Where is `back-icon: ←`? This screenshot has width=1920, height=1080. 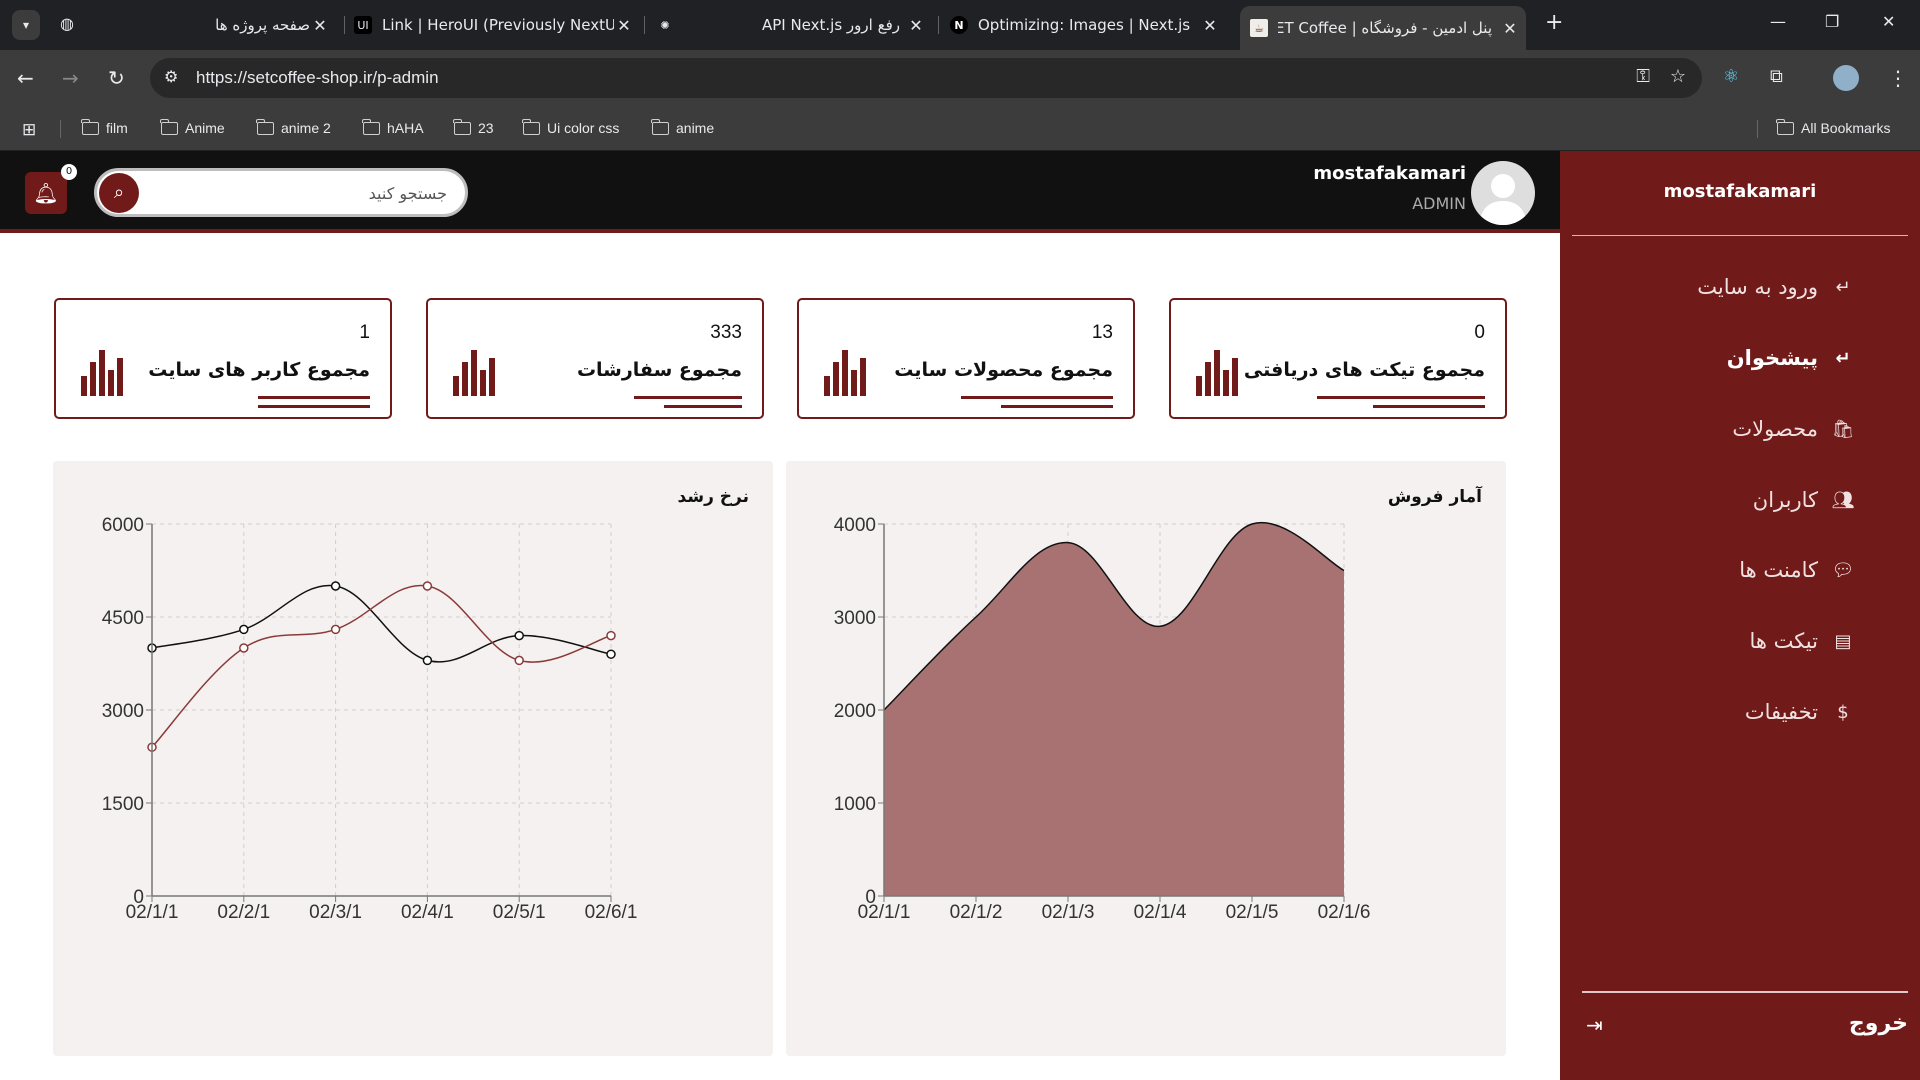
back-icon: ← is located at coordinates (25, 78).